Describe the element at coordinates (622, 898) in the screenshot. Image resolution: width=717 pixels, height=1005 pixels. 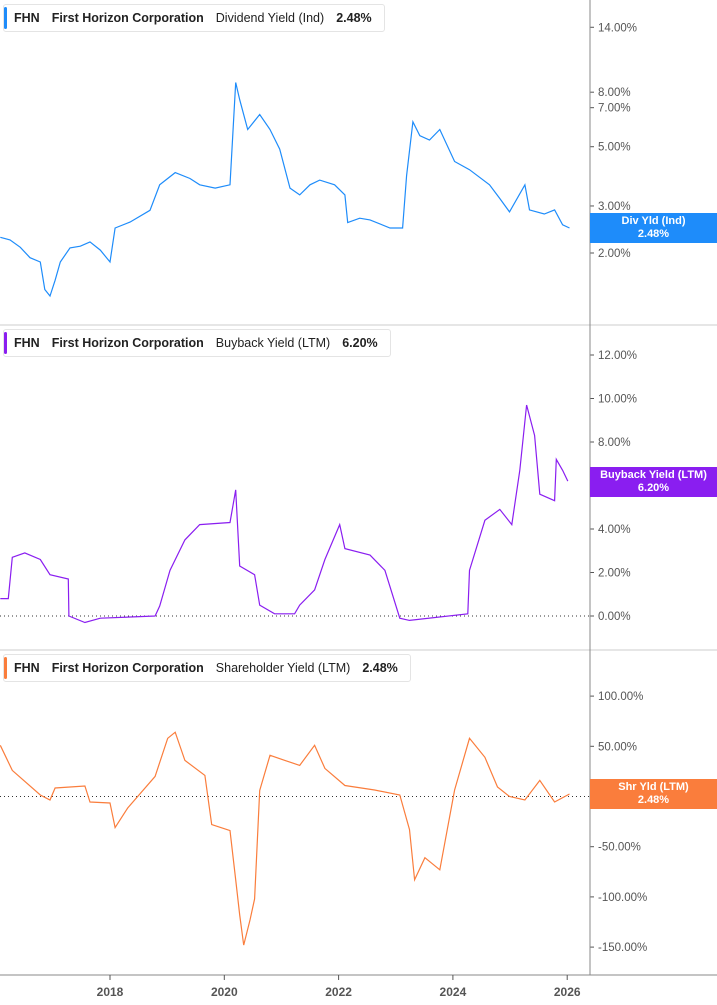
I see `y-tick-label: -100.00%` at that location.